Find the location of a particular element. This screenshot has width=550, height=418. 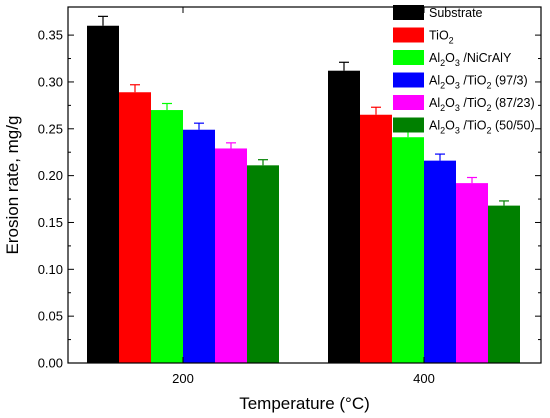

legend-text-part: (50/50) is located at coordinates (513, 126).